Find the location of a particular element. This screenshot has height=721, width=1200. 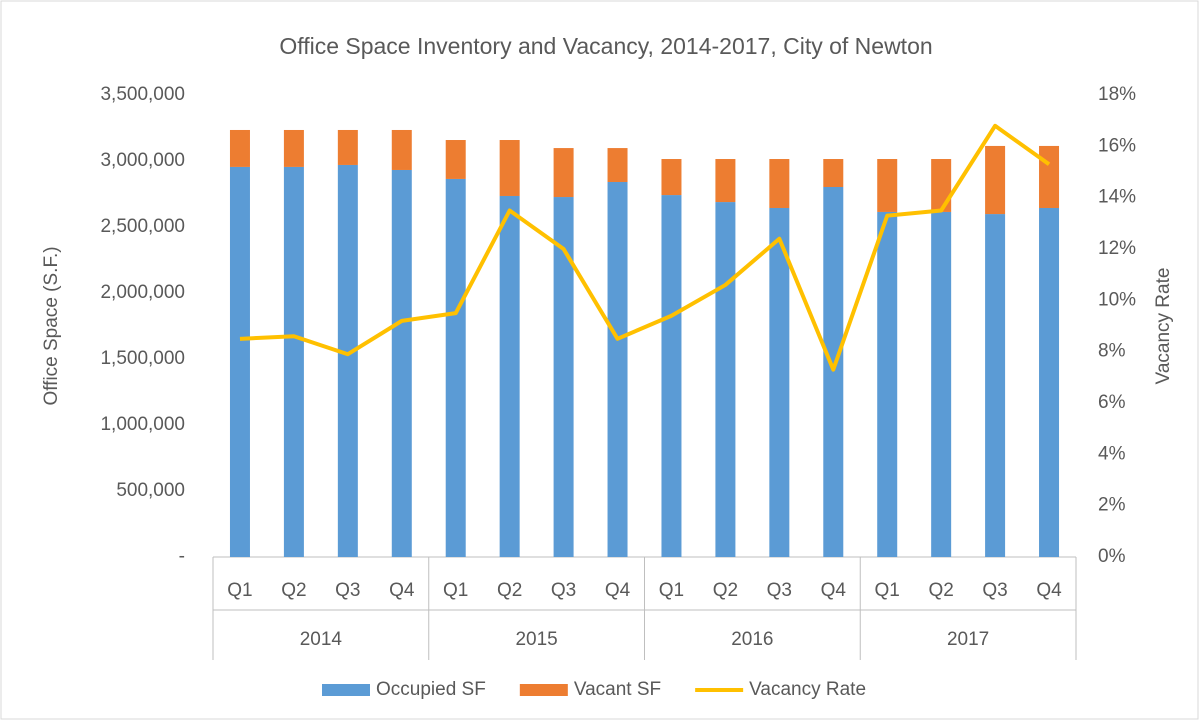

y2-tick-label: 14% is located at coordinates (1117, 197).